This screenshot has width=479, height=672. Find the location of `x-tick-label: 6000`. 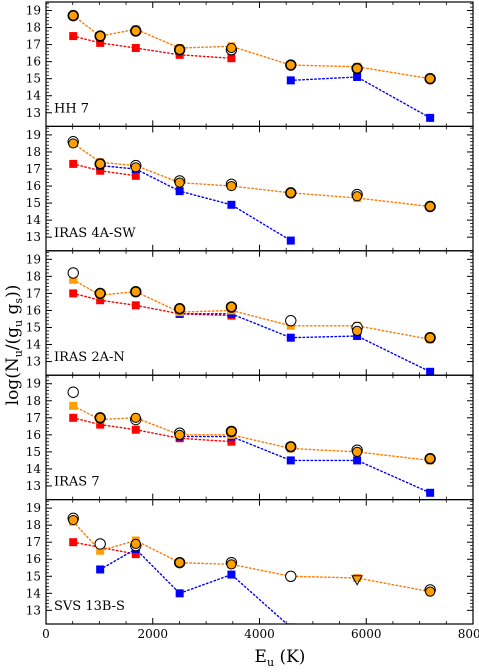

x-tick-label: 6000 is located at coordinates (366, 634).